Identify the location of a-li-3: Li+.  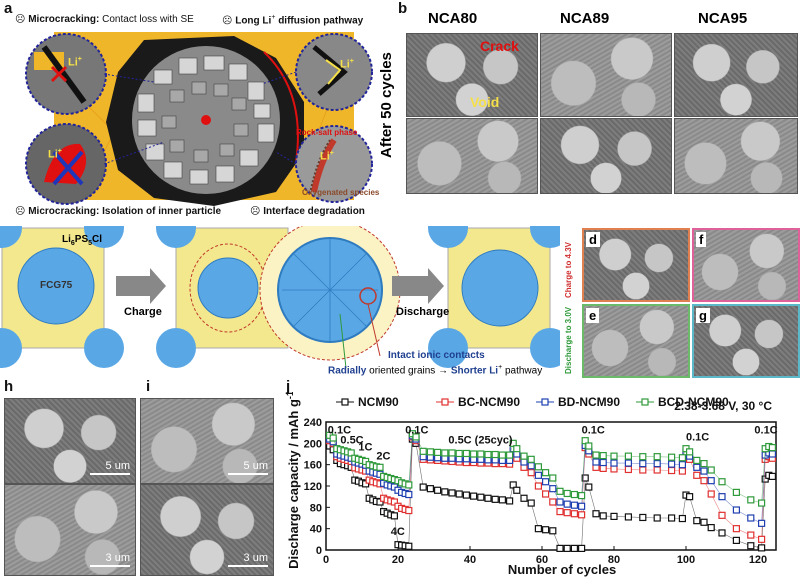
(55, 154).